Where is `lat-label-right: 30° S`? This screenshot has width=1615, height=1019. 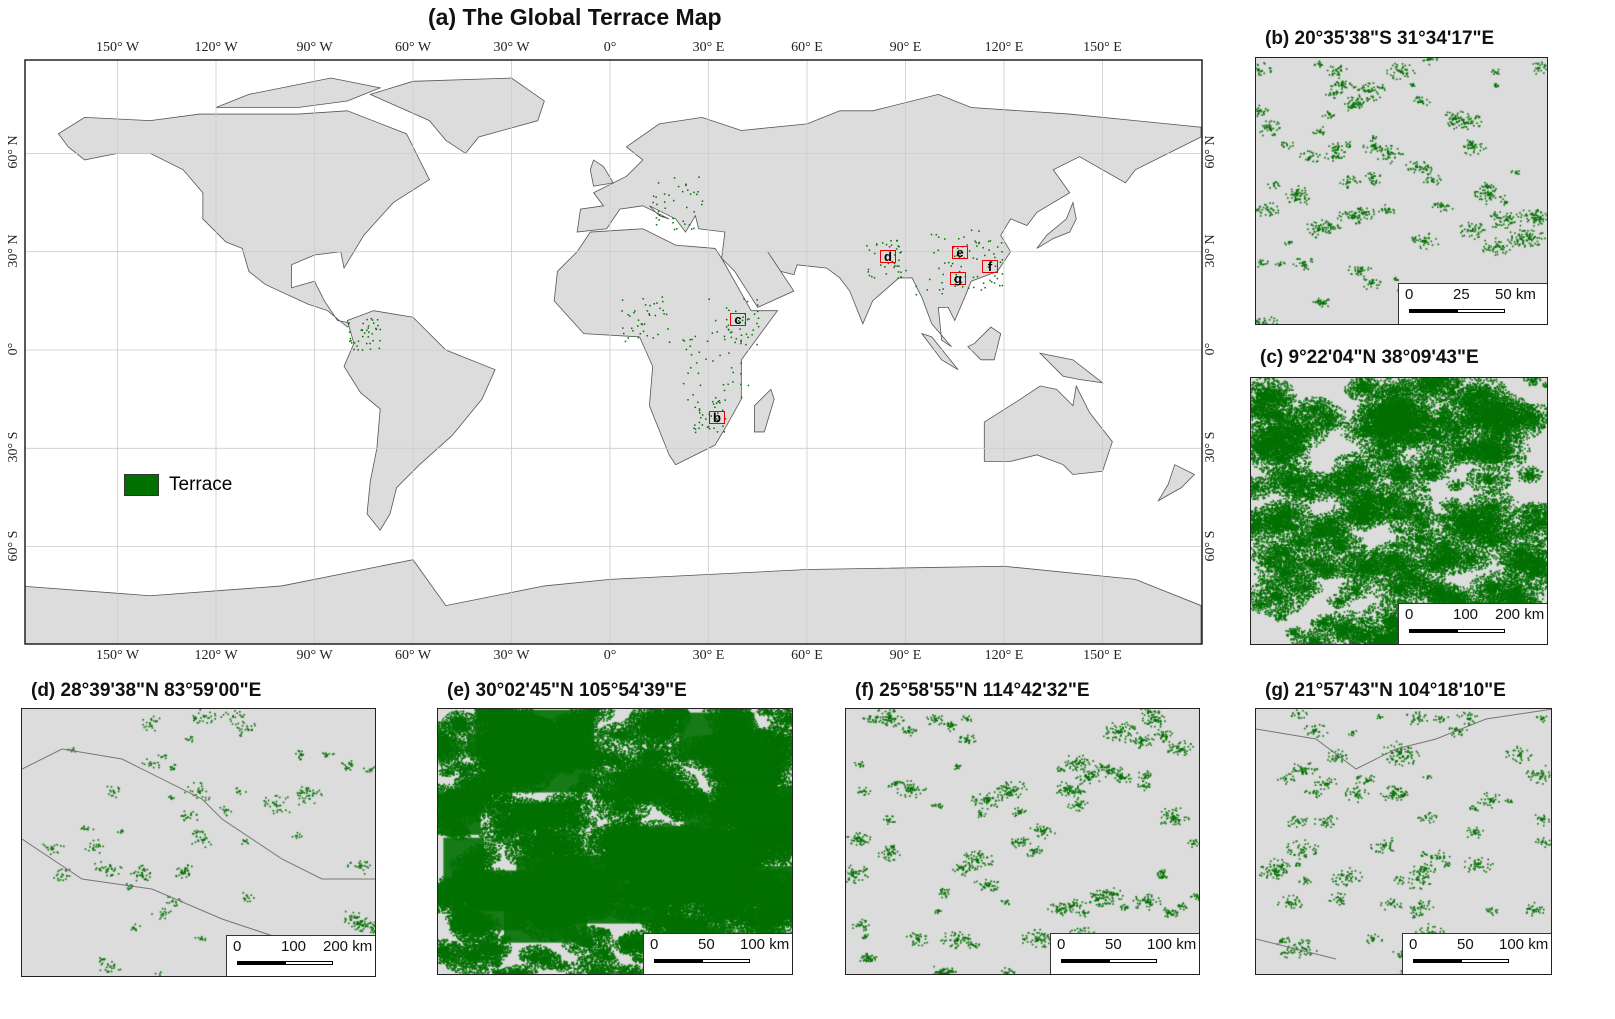
lat-label-right: 30° S is located at coordinates (1210, 447).